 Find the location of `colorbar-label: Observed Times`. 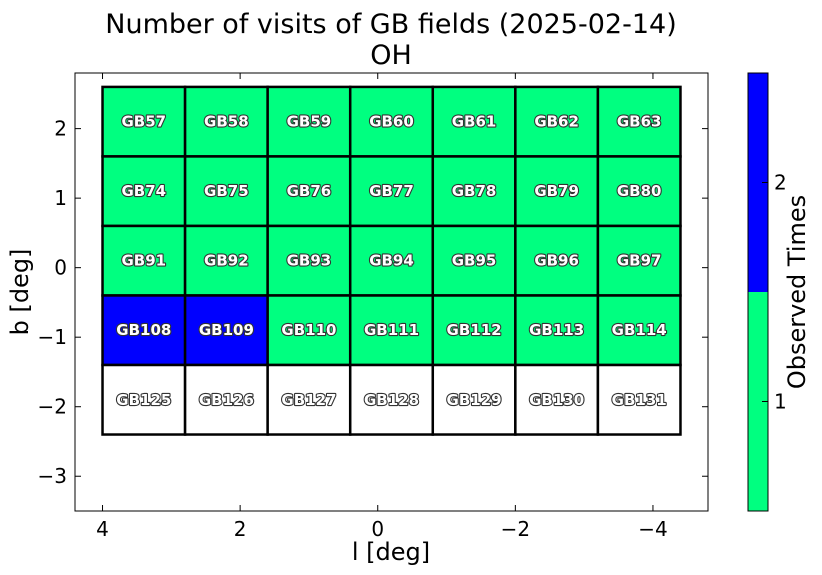

colorbar-label: Observed Times is located at coordinates (797, 292).